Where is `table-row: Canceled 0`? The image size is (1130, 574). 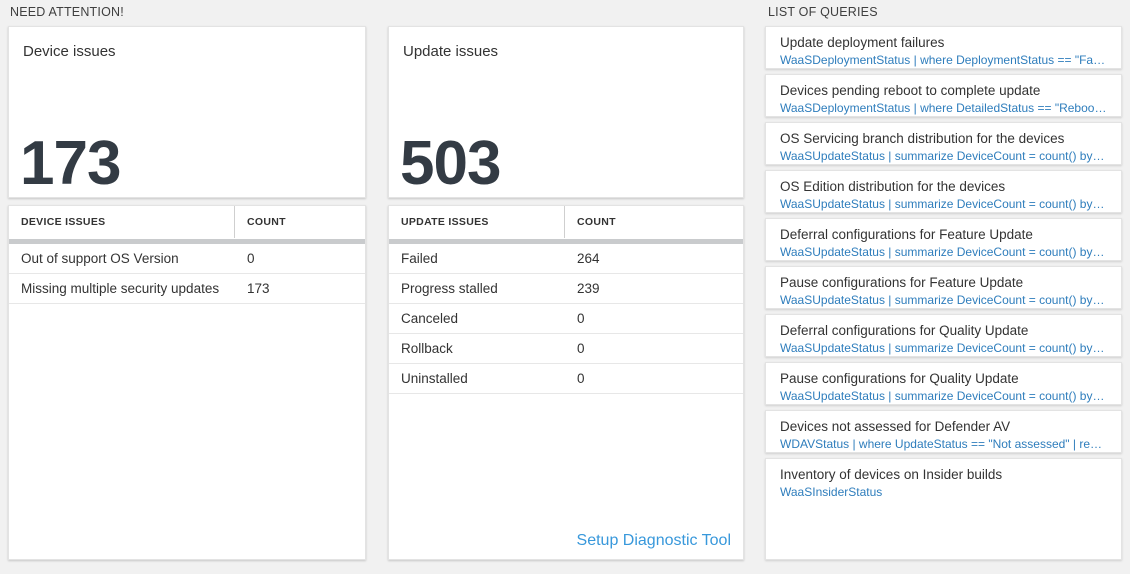 table-row: Canceled 0 is located at coordinates (566, 319).